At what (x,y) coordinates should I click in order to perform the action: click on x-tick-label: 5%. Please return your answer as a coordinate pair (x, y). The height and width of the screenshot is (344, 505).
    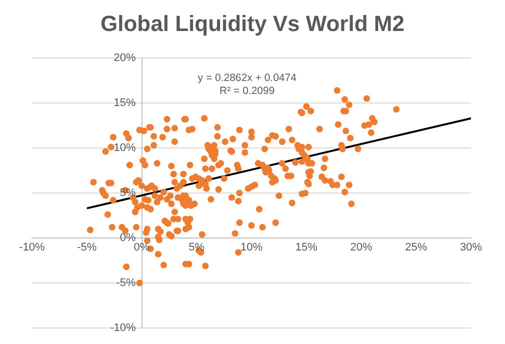
    Looking at the image, I should click on (196, 248).